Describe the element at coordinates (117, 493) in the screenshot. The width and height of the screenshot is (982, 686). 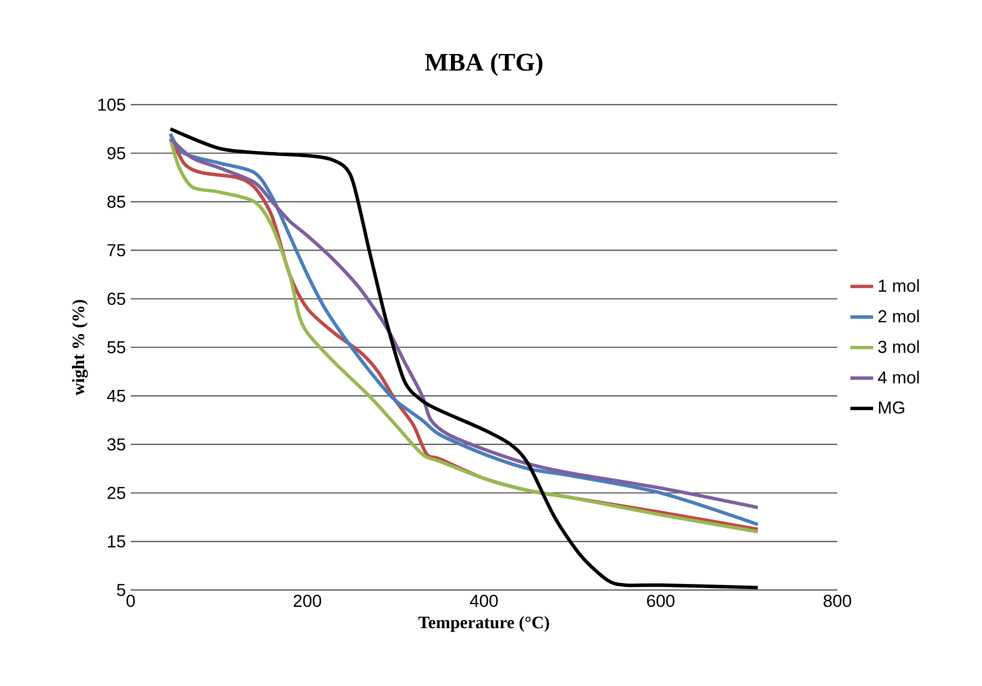
I see `y-tick-label: 25` at that location.